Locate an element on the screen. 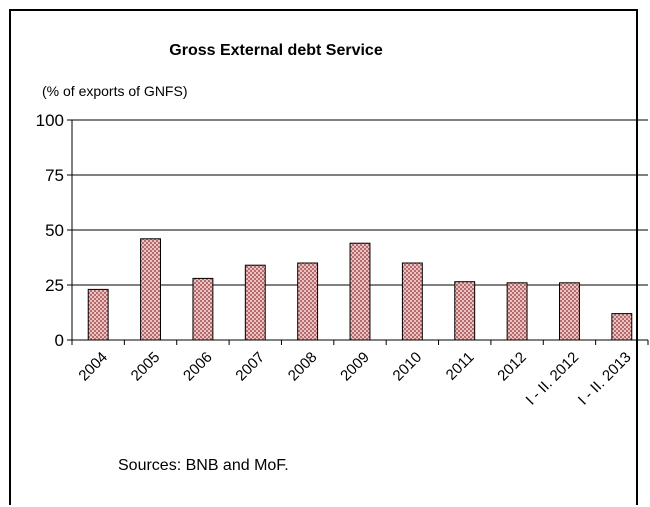 This screenshot has width=650, height=507. y-tick-label: 25 is located at coordinates (54, 285).